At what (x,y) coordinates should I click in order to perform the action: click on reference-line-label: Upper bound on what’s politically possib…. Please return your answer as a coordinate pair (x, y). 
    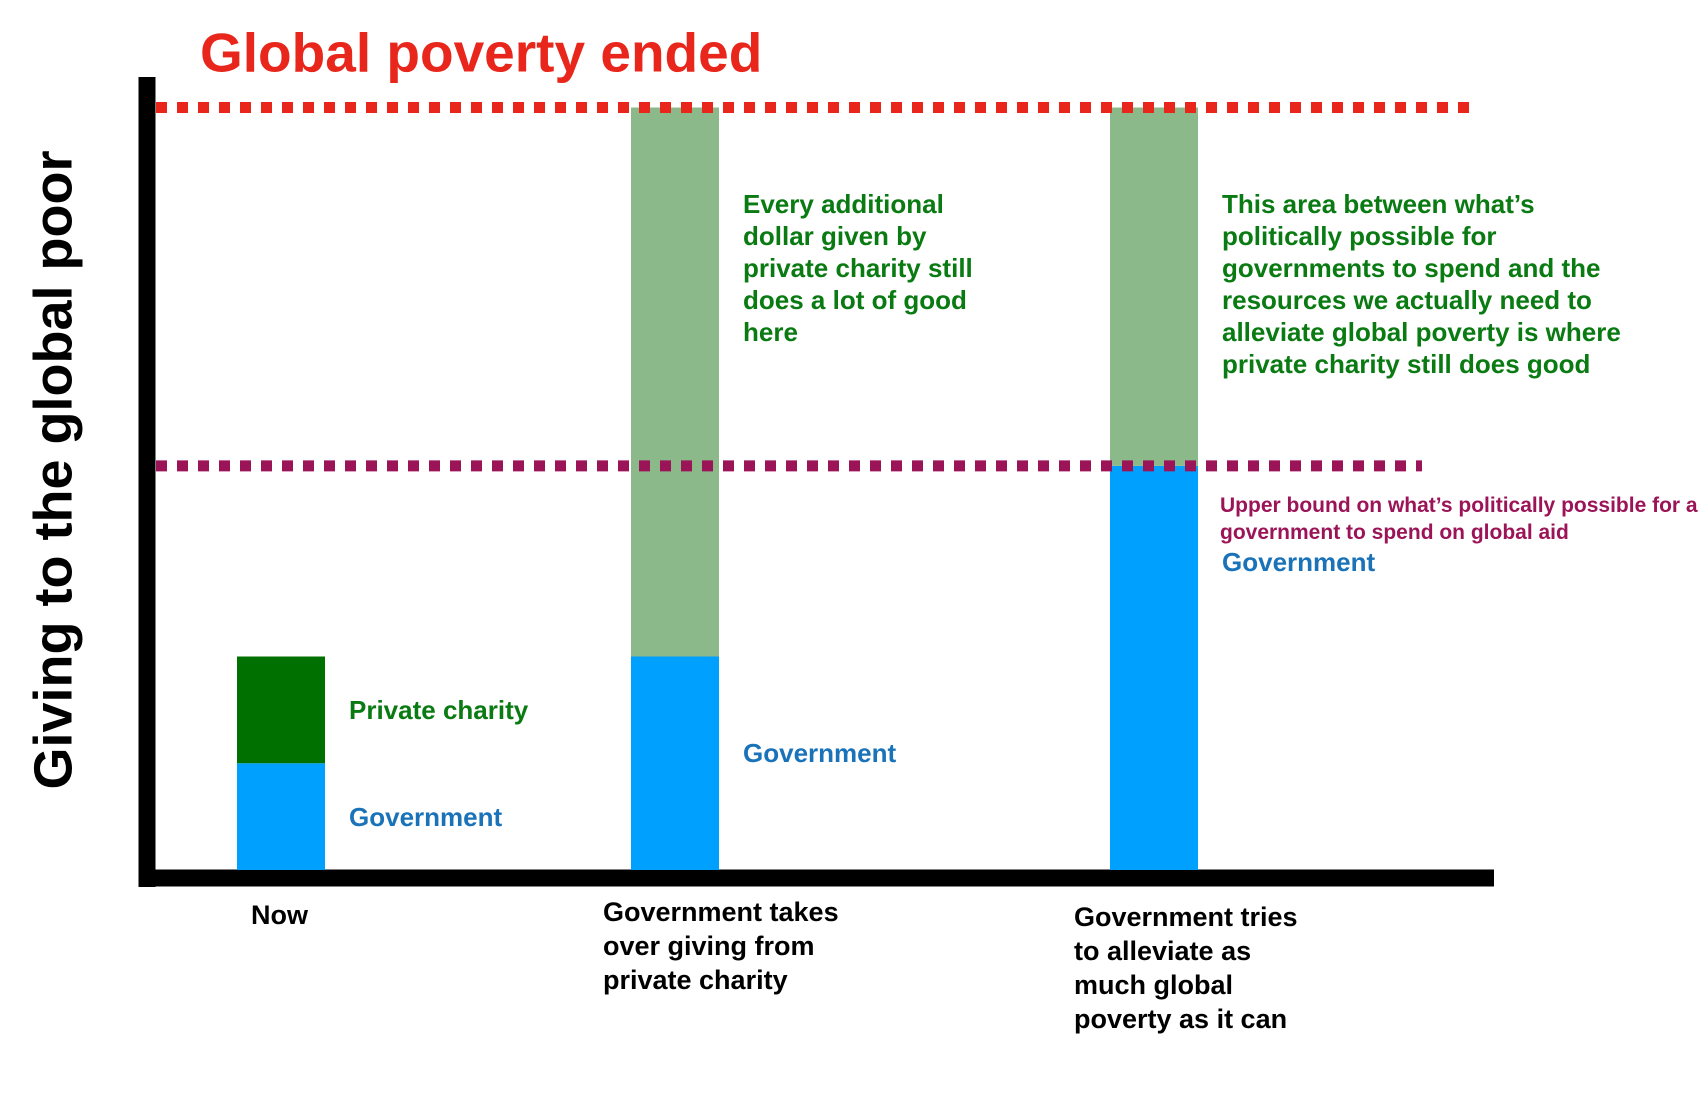
    Looking at the image, I should click on (1459, 518).